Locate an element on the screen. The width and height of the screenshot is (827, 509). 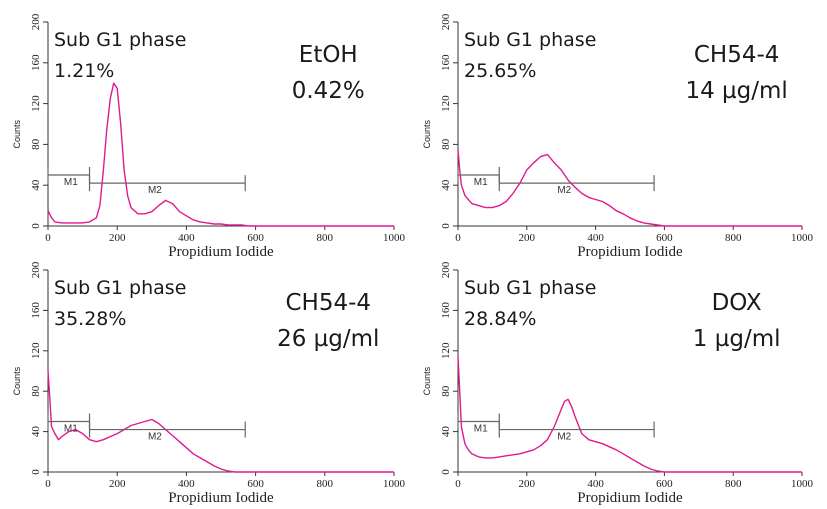
sub-g1-percentage: 35.28% is located at coordinates (90, 319).